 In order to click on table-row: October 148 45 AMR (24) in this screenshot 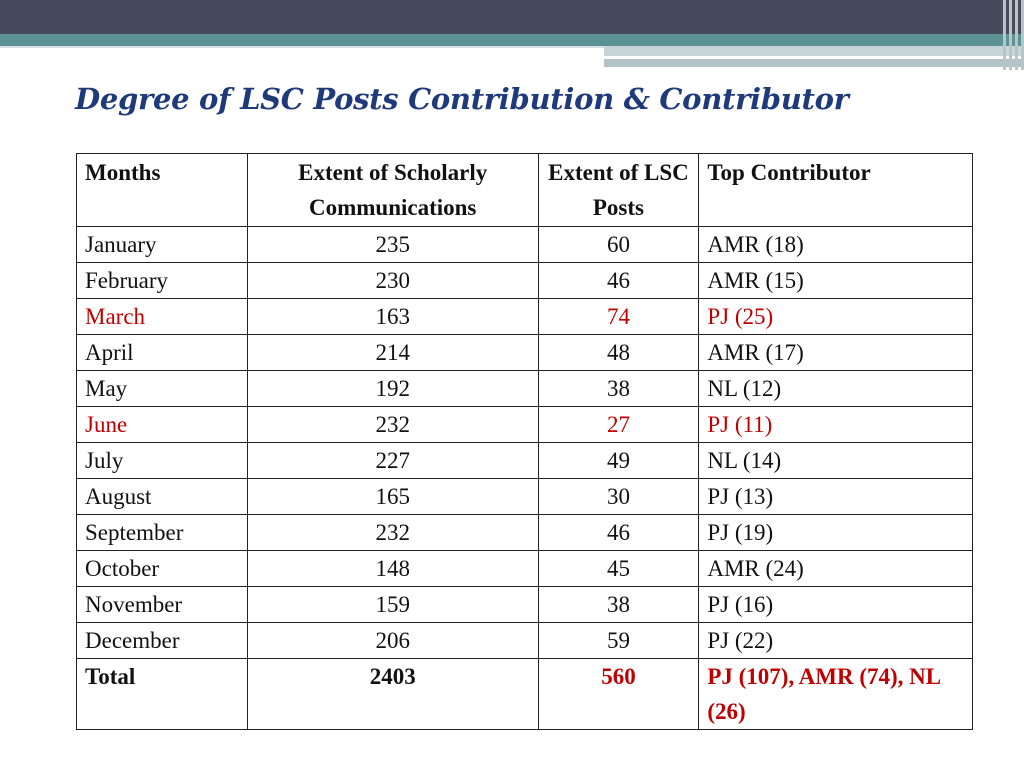, I will do `click(524, 568)`.